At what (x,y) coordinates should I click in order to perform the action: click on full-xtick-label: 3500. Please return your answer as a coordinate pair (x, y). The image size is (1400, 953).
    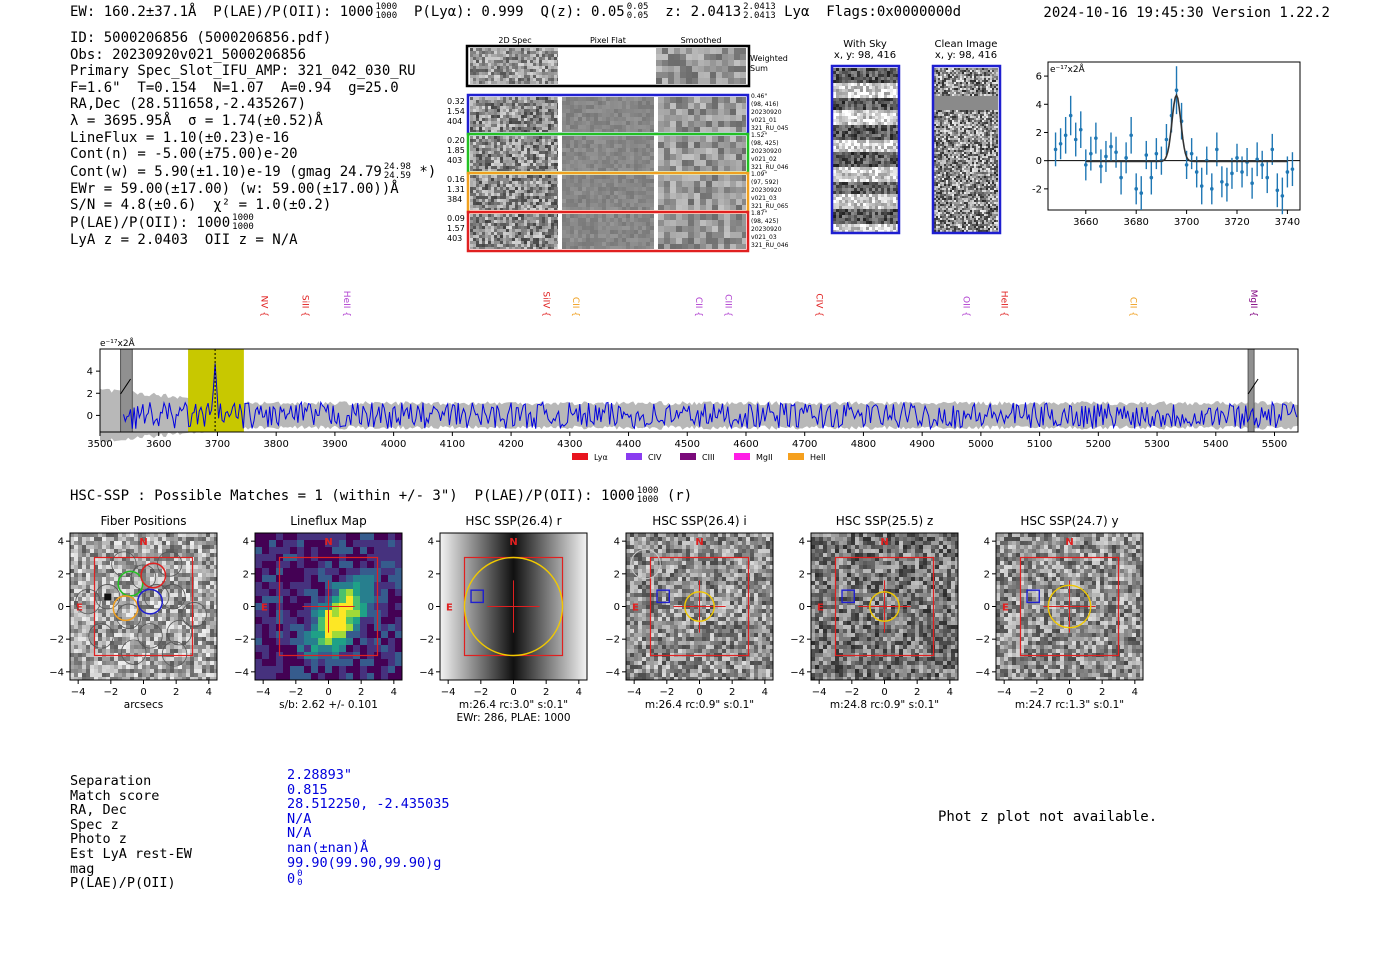
    Looking at the image, I should click on (99, 444).